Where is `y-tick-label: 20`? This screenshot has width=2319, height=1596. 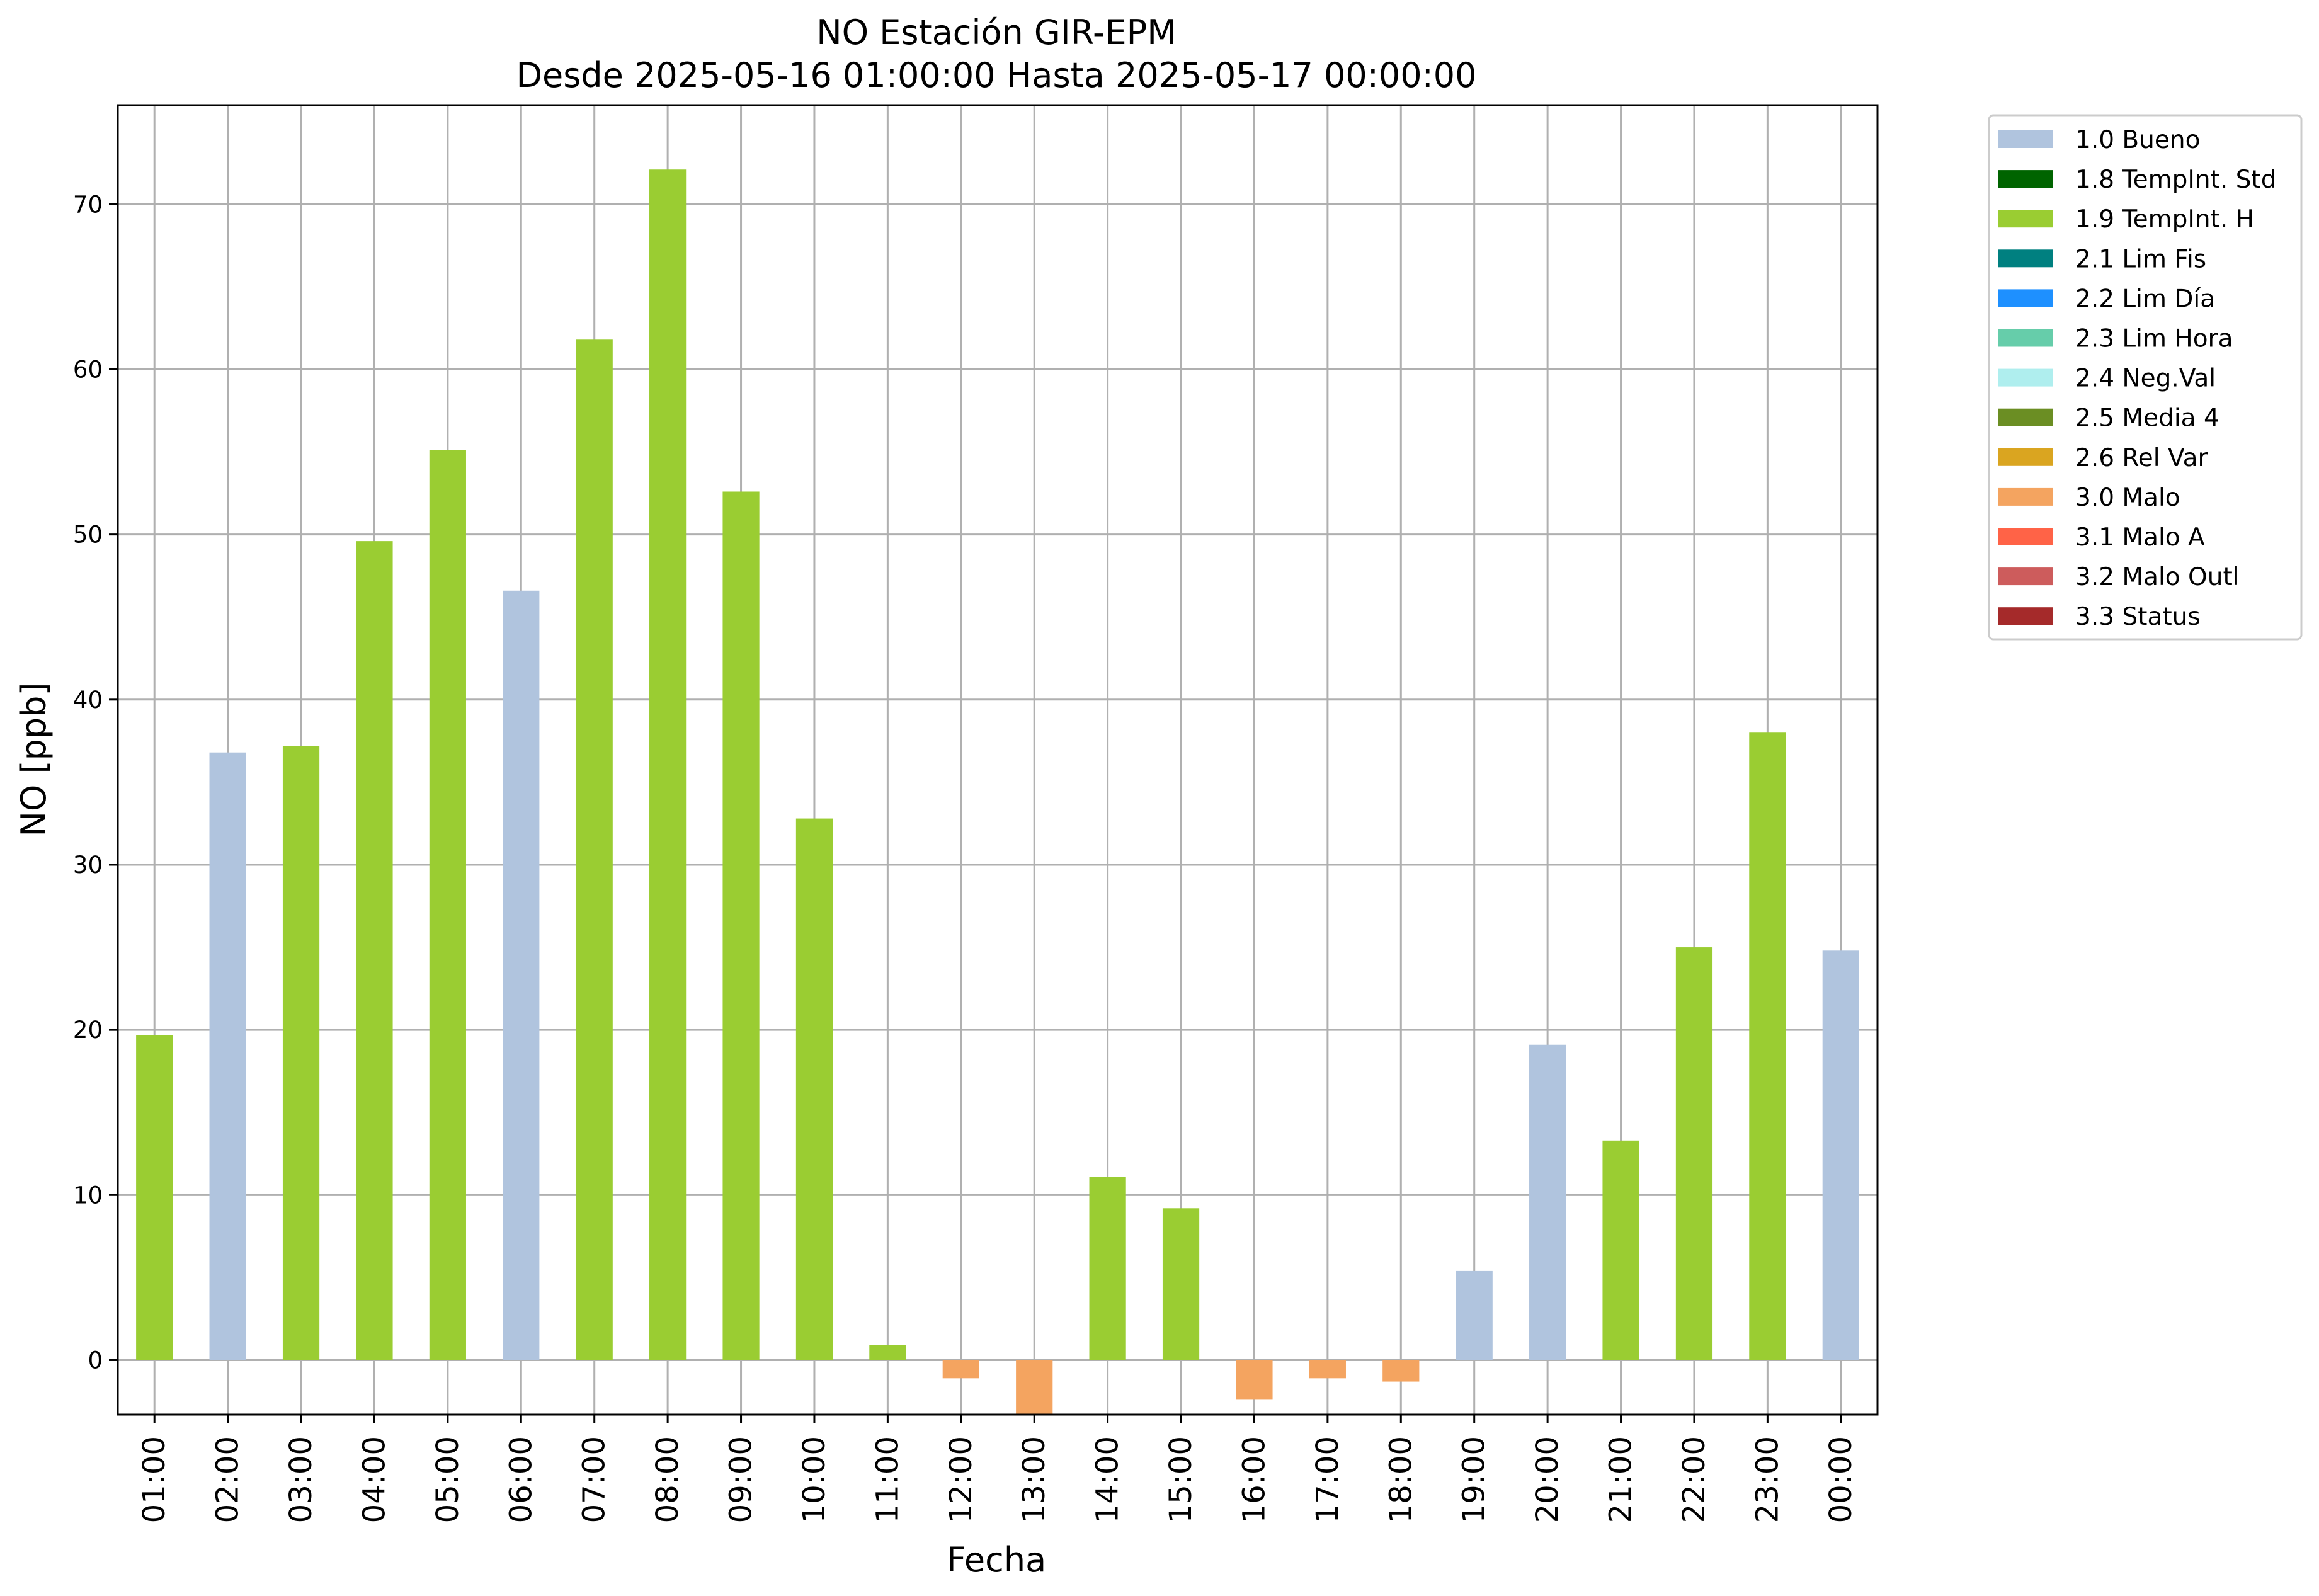
y-tick-label: 20 is located at coordinates (88, 1030).